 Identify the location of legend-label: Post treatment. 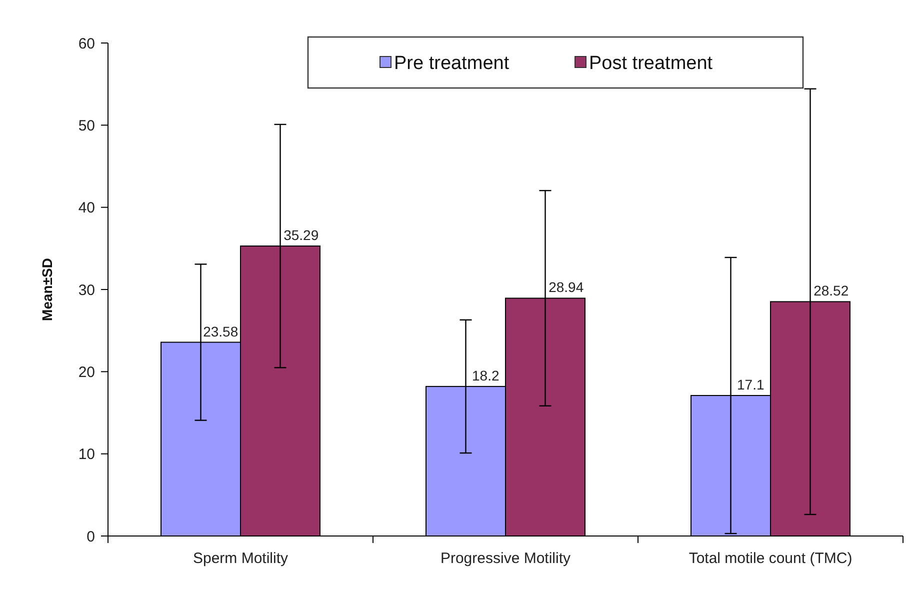
(651, 63).